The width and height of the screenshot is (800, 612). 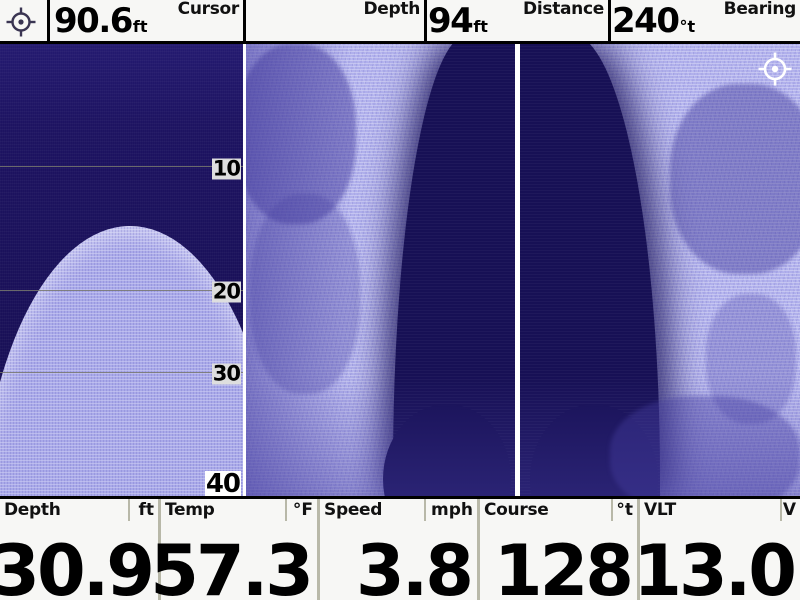 I want to click on topbar-cell-cursor: Cursor 90.6ft, so click(x=146, y=20).